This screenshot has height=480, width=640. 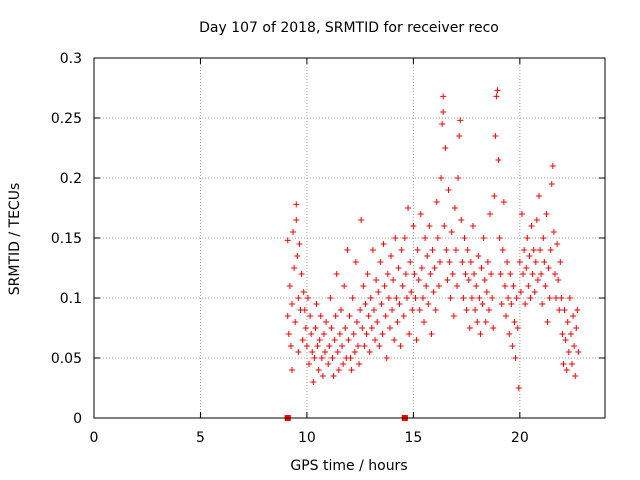 What do you see at coordinates (71, 59) in the screenshot?
I see `y-tick-label: 0.3` at bounding box center [71, 59].